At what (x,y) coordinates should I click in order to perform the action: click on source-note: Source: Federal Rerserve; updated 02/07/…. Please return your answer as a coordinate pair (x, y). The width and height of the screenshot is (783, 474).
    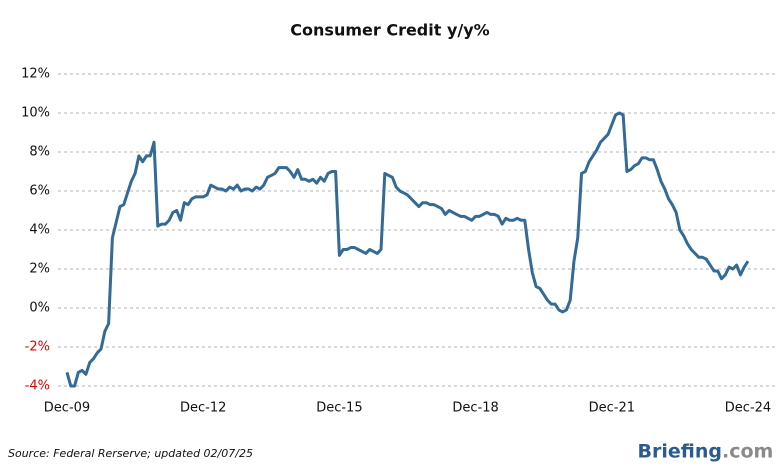
    Looking at the image, I should click on (130, 453).